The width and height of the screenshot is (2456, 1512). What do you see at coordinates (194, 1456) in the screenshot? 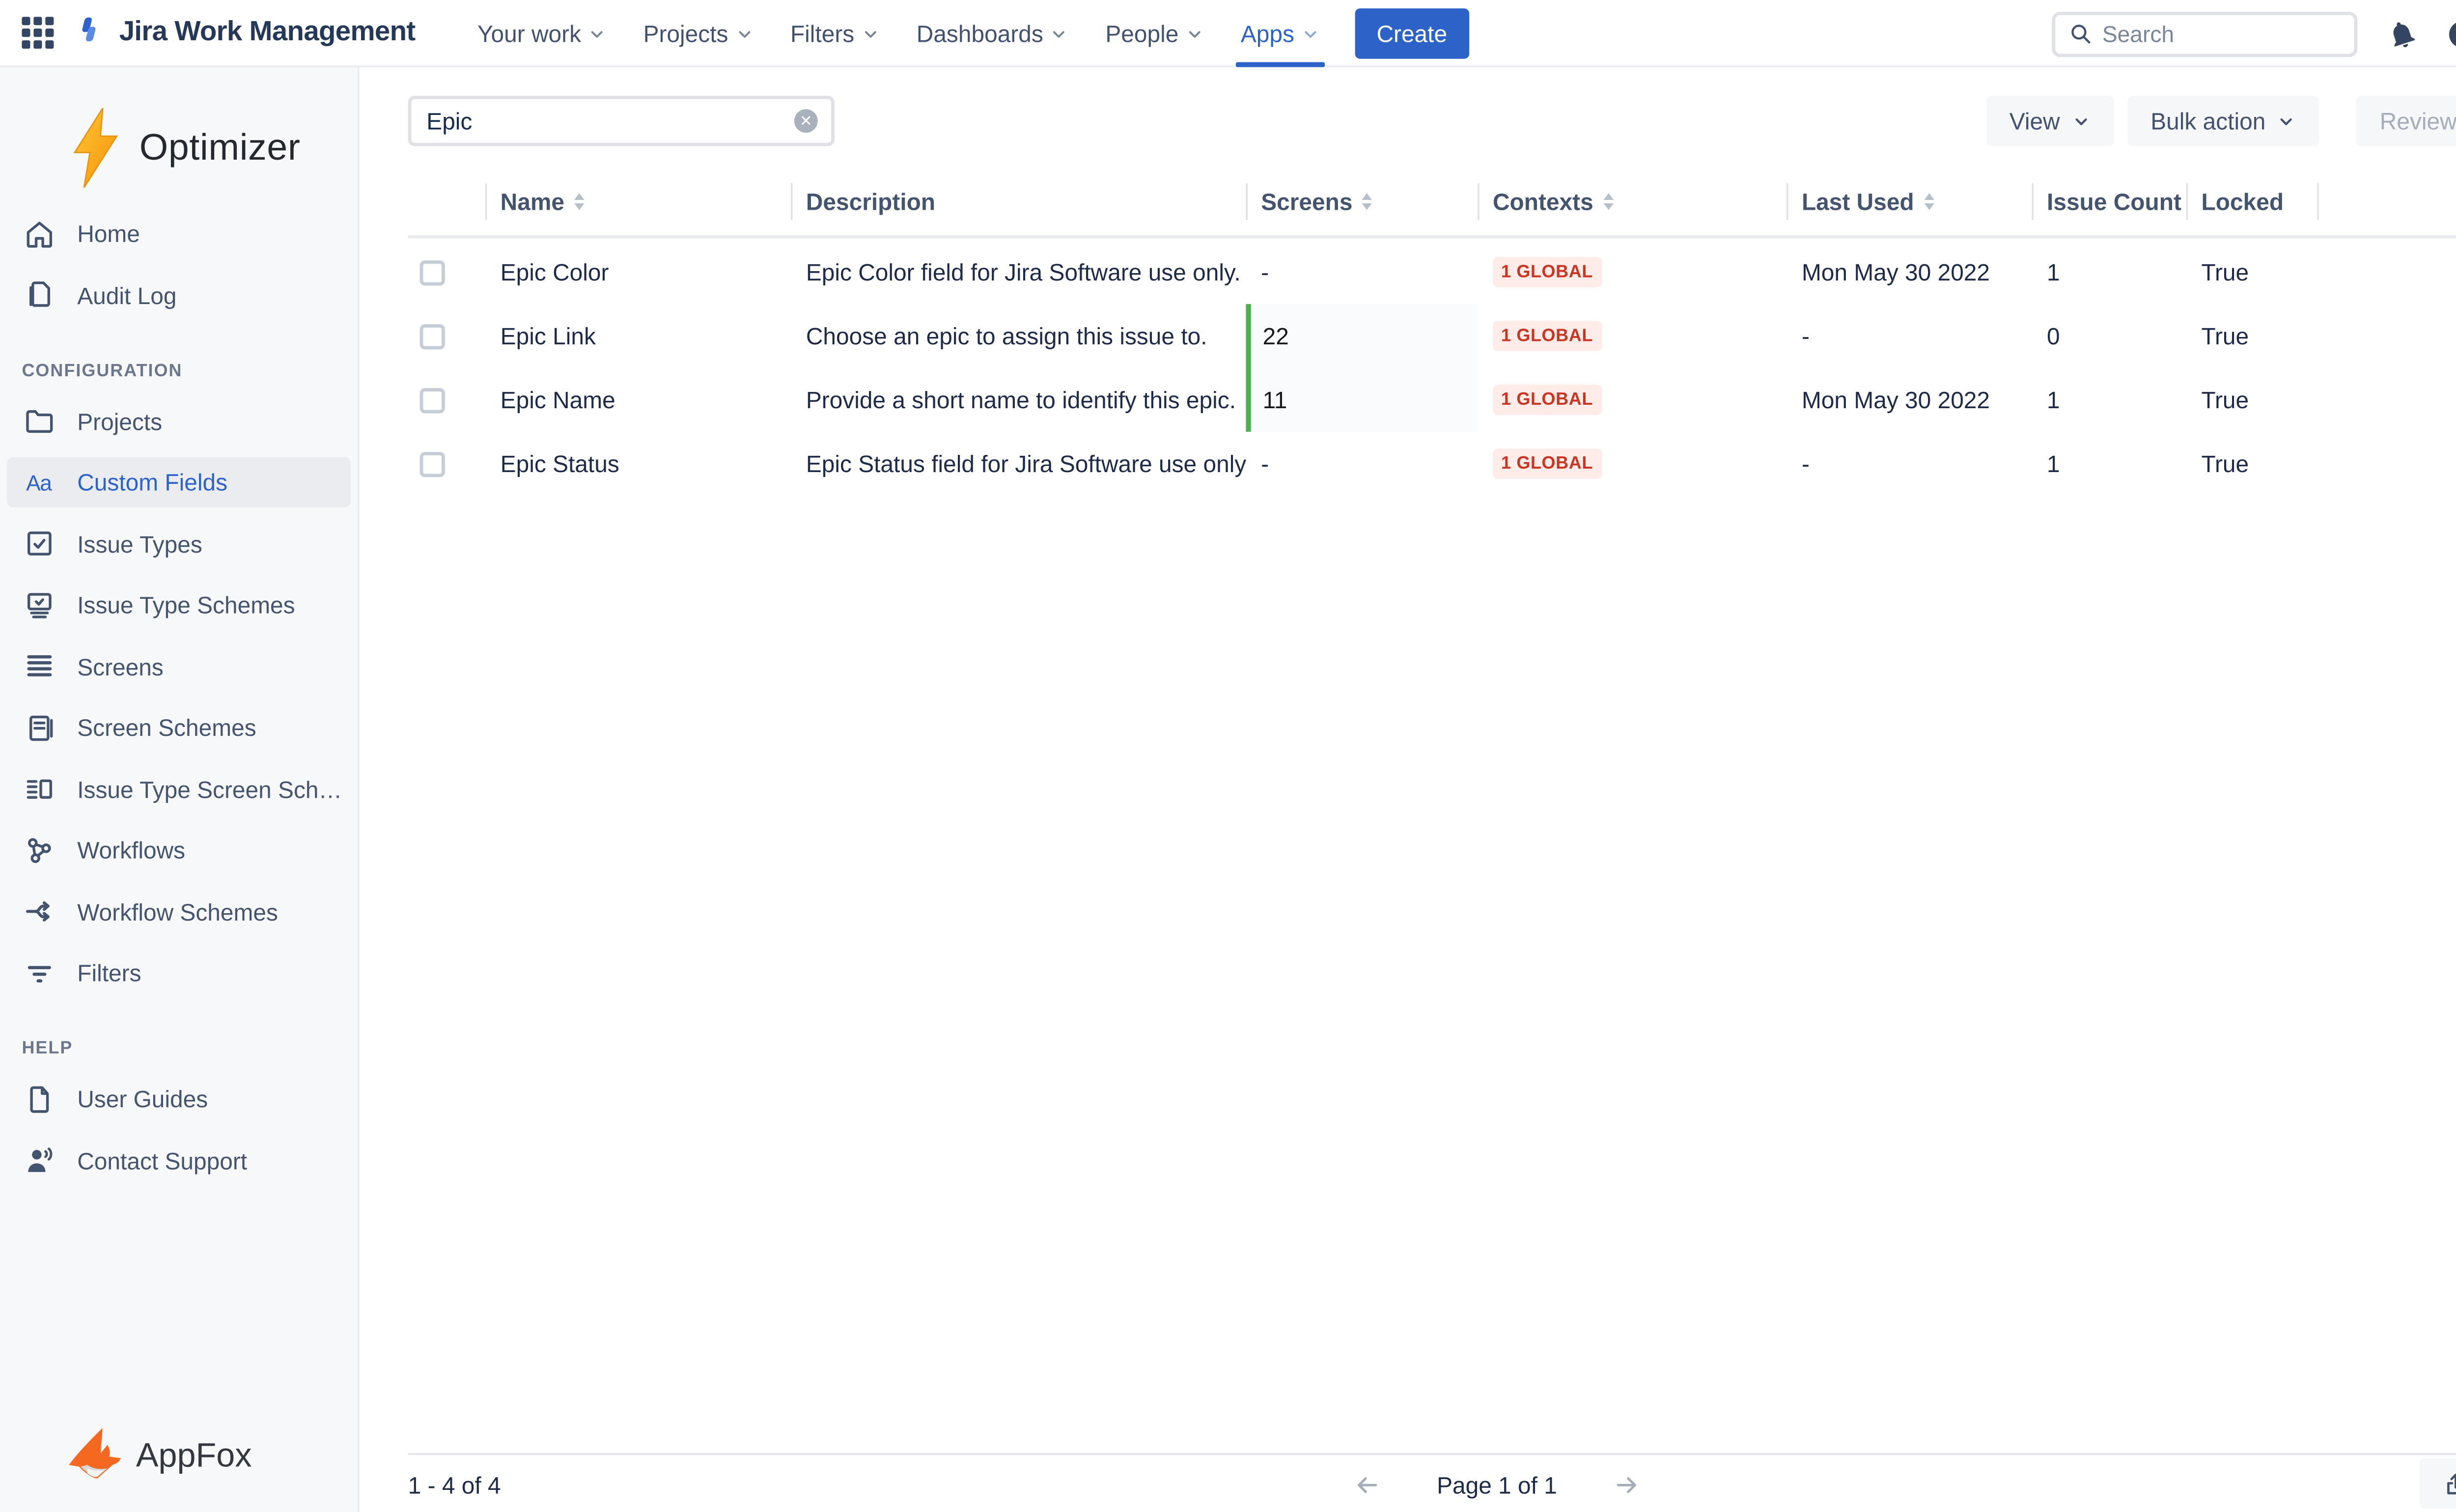
I see `appfox-name: AppFox` at bounding box center [194, 1456].